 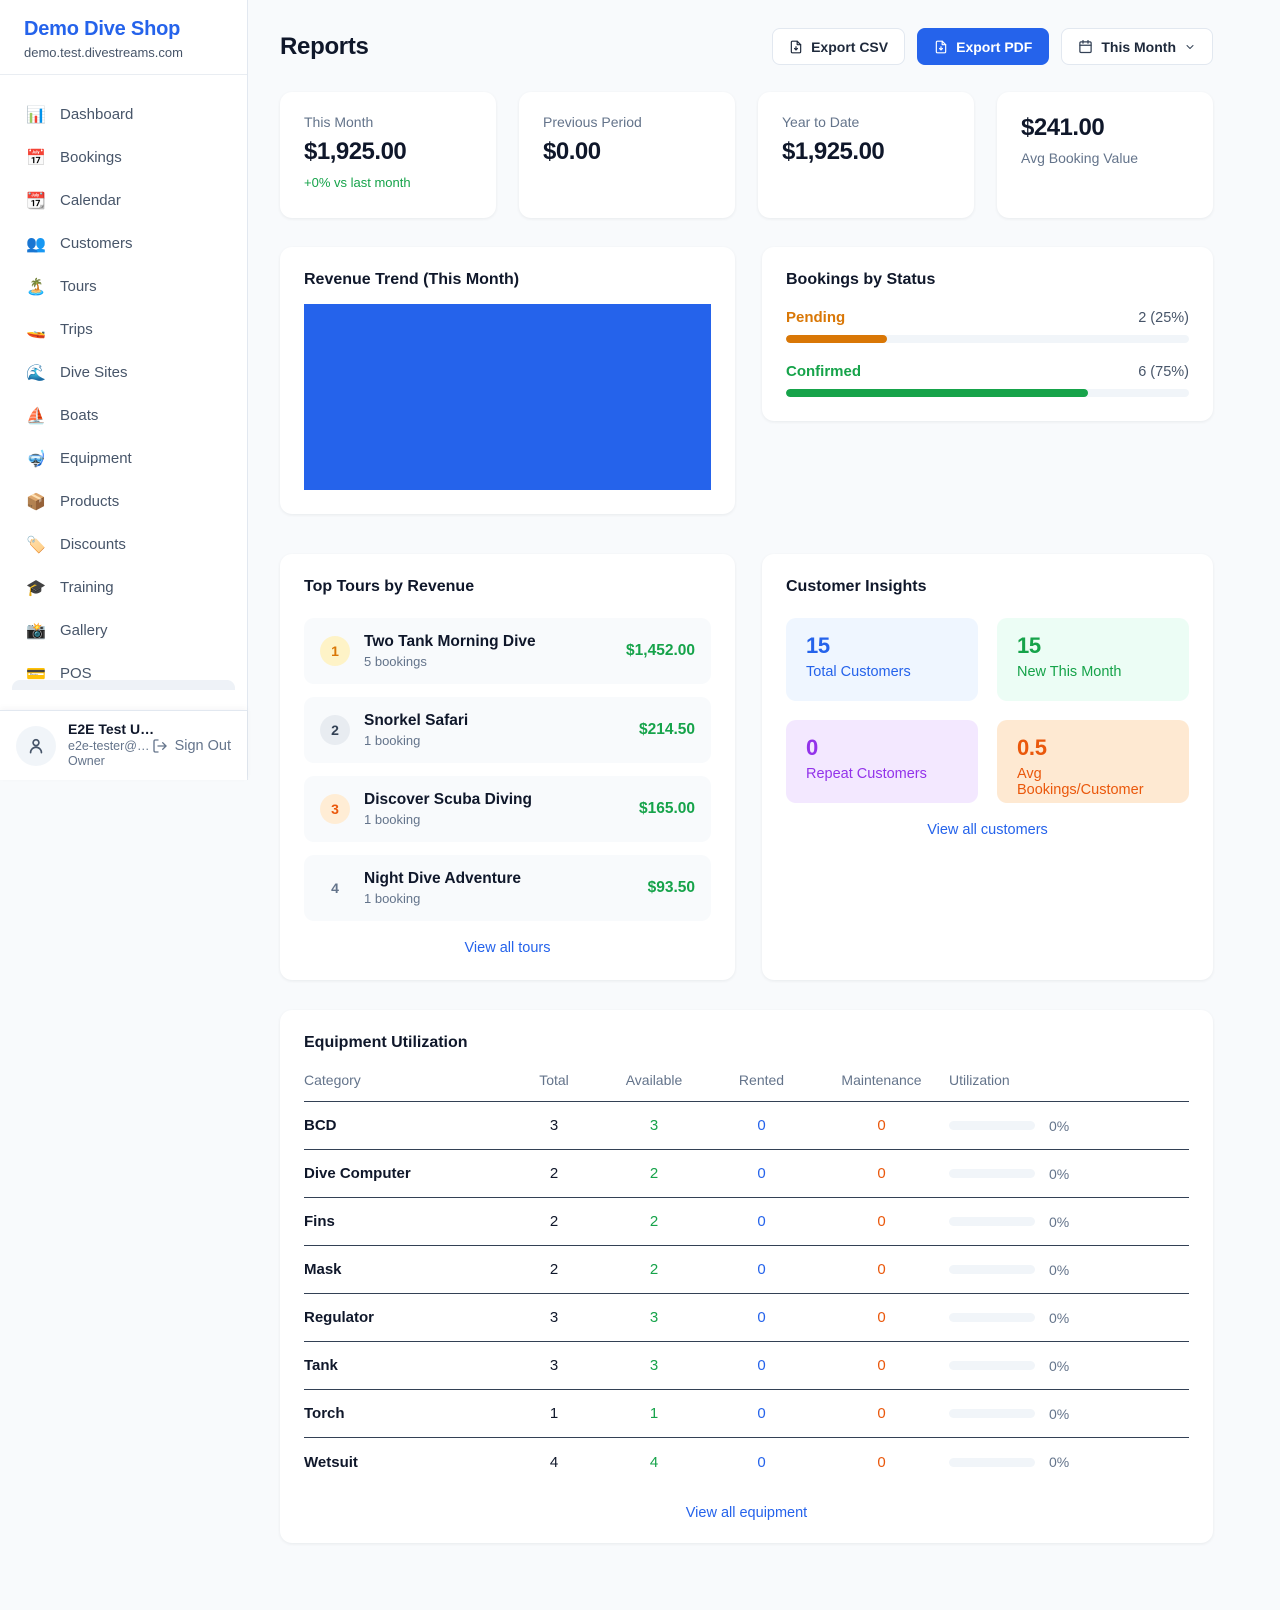 I want to click on sidebar-item-customers: 👥 Customers, so click(x=123, y=243).